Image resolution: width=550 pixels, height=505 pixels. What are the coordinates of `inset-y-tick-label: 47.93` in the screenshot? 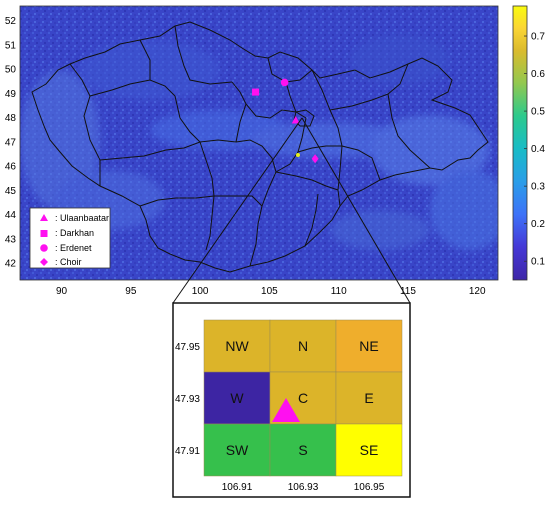 It's located at (187, 399).